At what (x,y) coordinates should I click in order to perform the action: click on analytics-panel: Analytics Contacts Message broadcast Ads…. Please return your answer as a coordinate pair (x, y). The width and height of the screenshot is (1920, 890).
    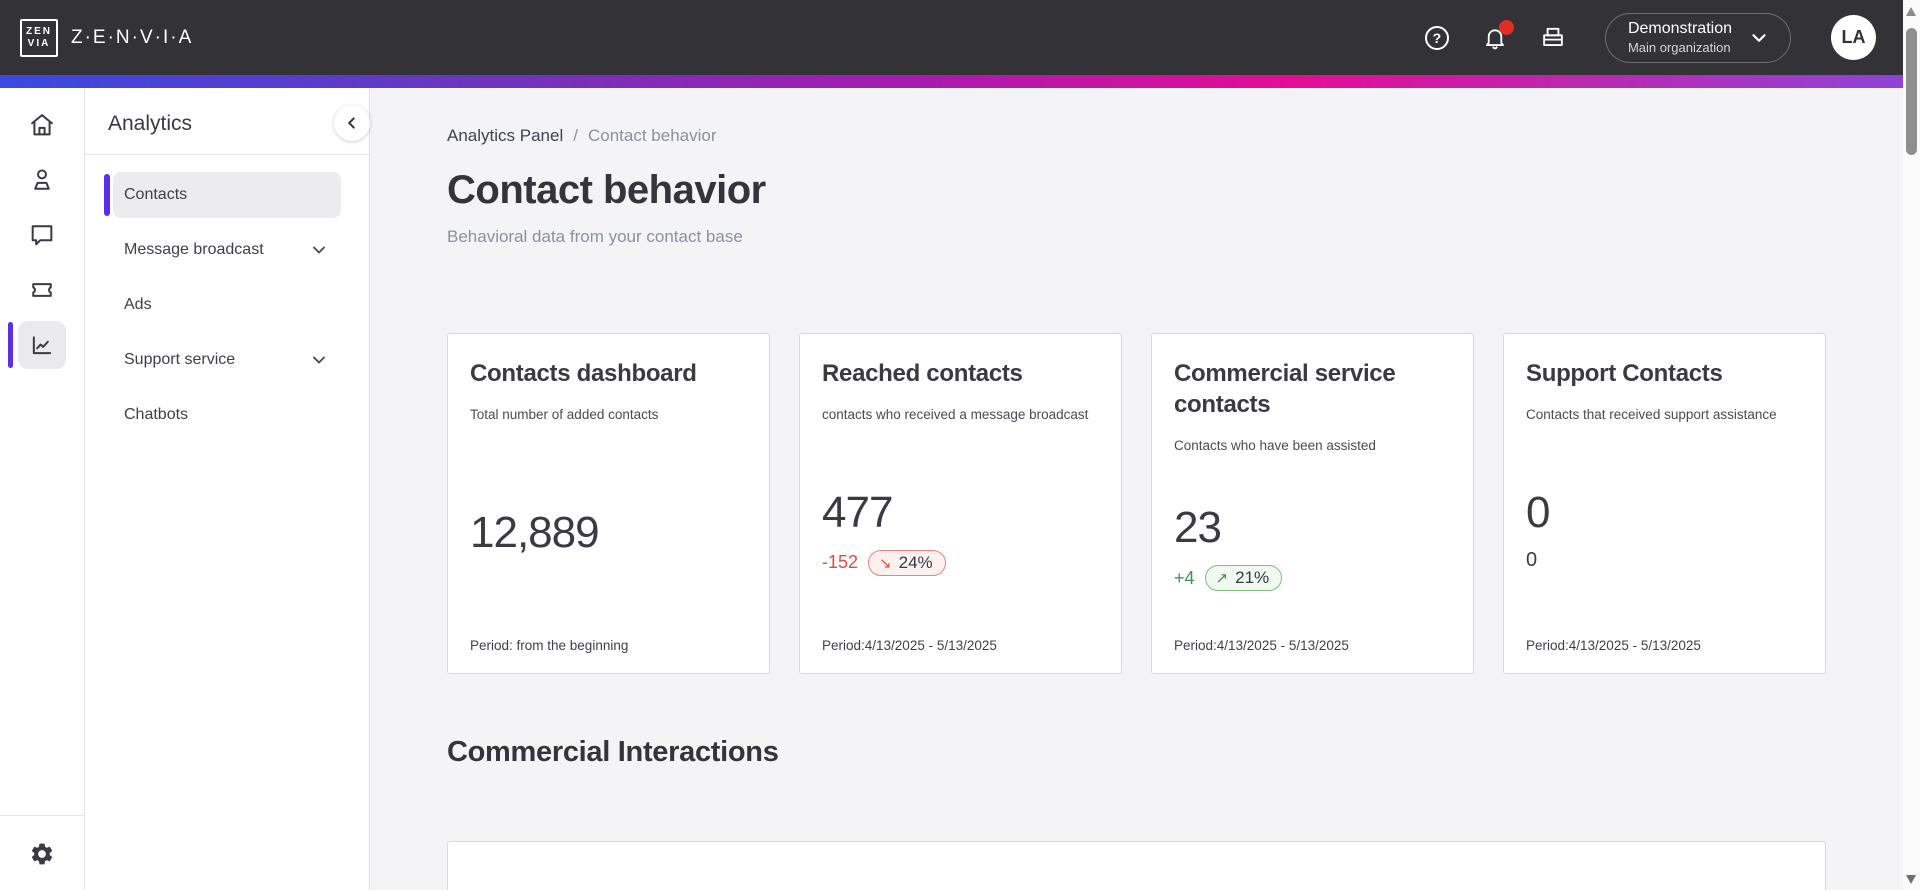
    Looking at the image, I should click on (227, 489).